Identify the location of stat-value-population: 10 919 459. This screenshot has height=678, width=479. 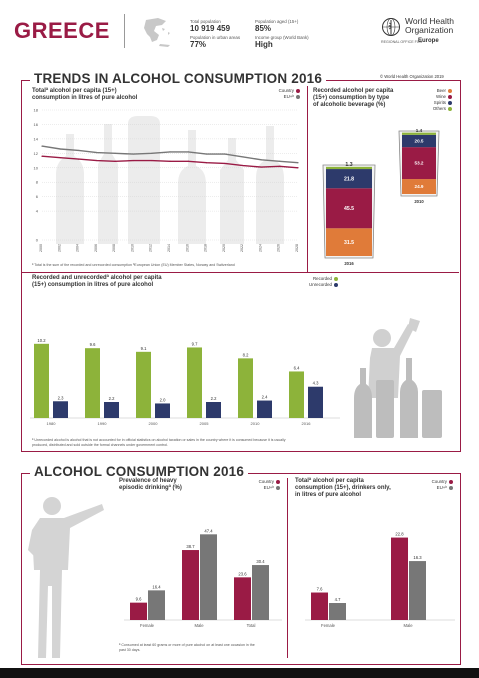
(210, 28).